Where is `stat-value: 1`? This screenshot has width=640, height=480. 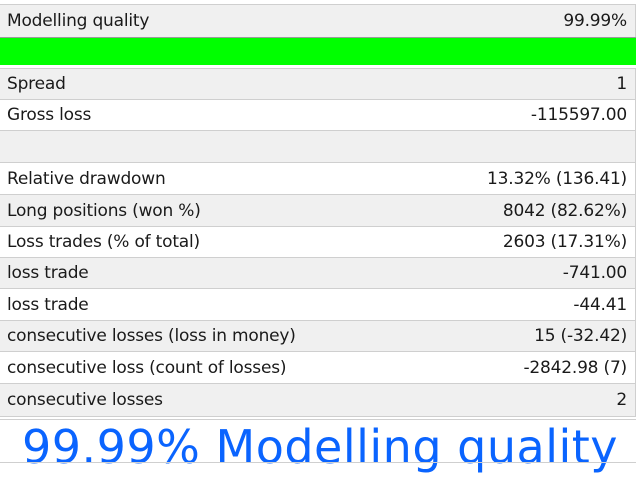 stat-value: 1 is located at coordinates (621, 84).